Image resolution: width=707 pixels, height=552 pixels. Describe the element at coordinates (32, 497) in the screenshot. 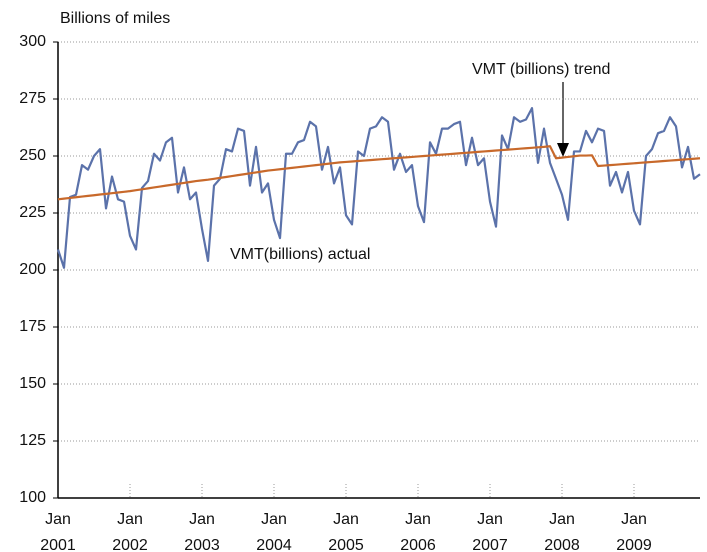

I see `y-tick-label: 100` at that location.